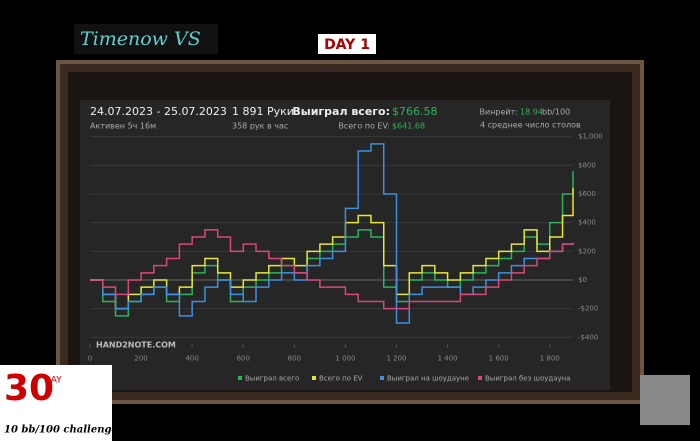  What do you see at coordinates (587, 223) in the screenshot?
I see `y-tick-label: $400` at bounding box center [587, 223].